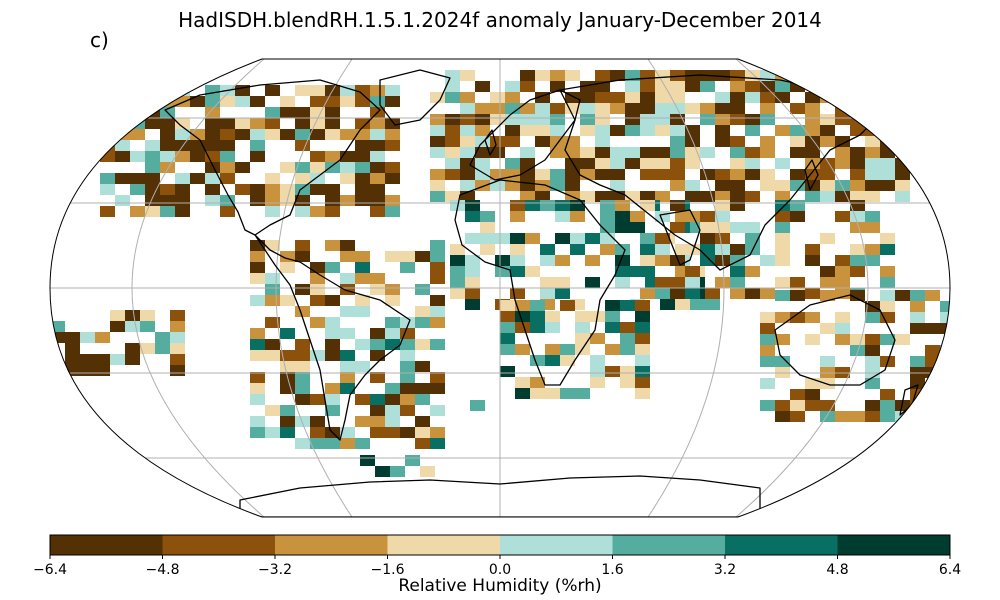 Image resolution: width=1000 pixels, height=600 pixels. What do you see at coordinates (275, 570) in the screenshot?
I see `colorbar-tick-label: −3.2` at bounding box center [275, 570].